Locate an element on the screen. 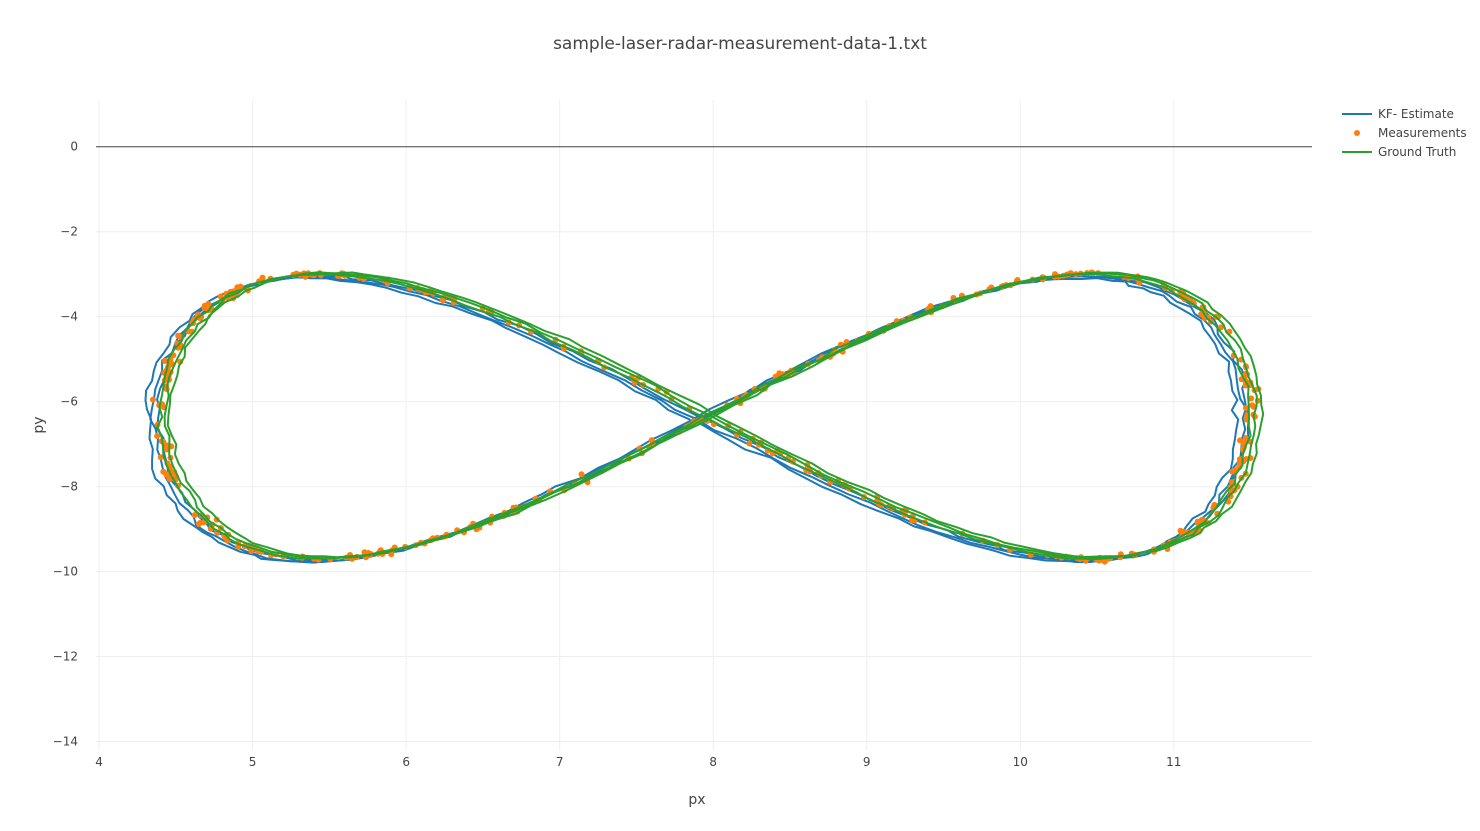 The height and width of the screenshot is (831, 1480). legend-item: Measurements is located at coordinates (1410, 133).